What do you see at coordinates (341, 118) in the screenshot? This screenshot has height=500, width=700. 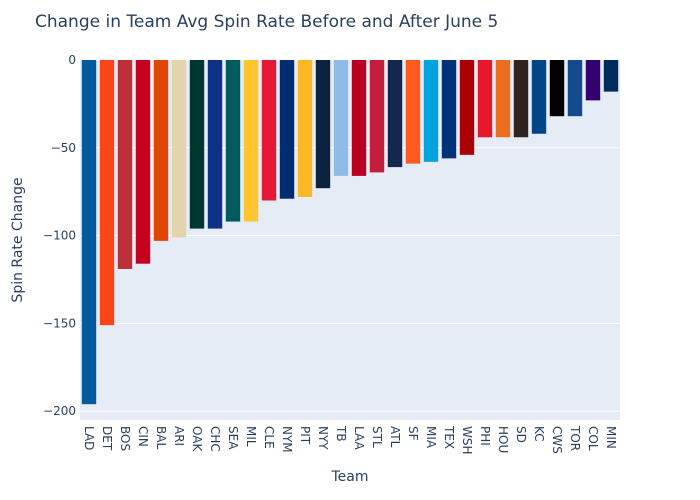 I see `bar-tb` at bounding box center [341, 118].